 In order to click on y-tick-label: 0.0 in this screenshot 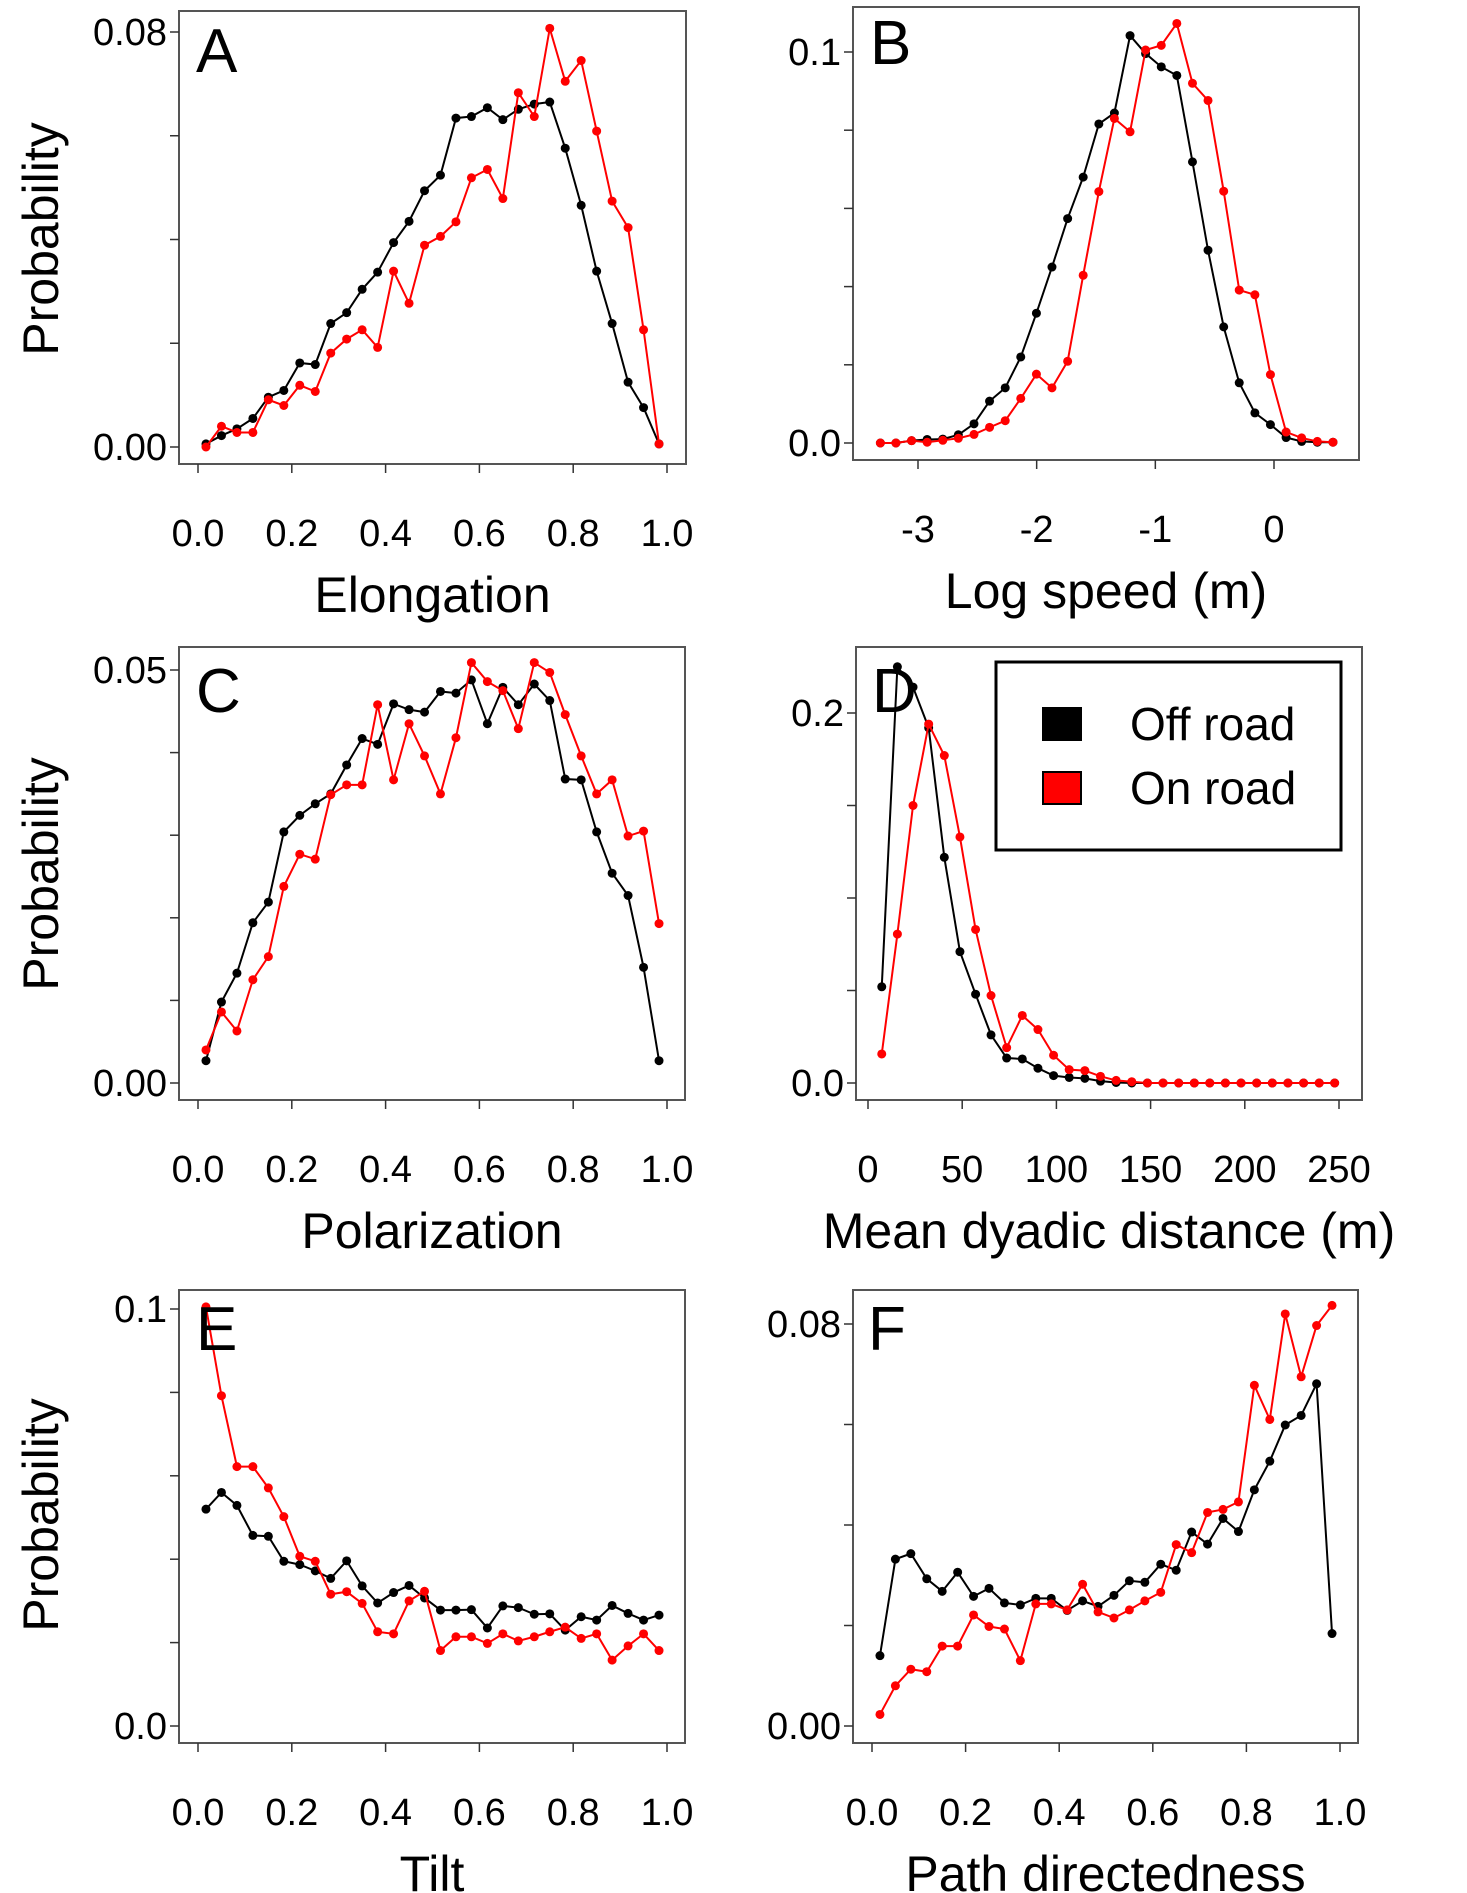, I will do `click(817, 1084)`.